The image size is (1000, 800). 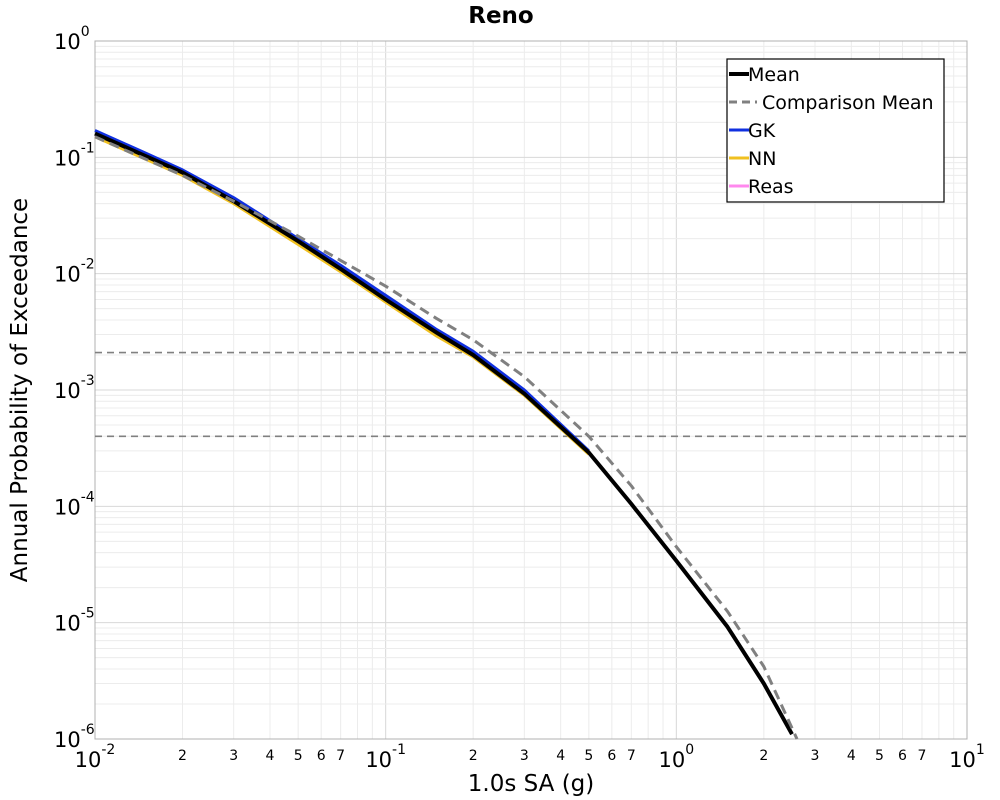 I want to click on y-major-tick-label: 10⁻¹, so click(x=74, y=155).